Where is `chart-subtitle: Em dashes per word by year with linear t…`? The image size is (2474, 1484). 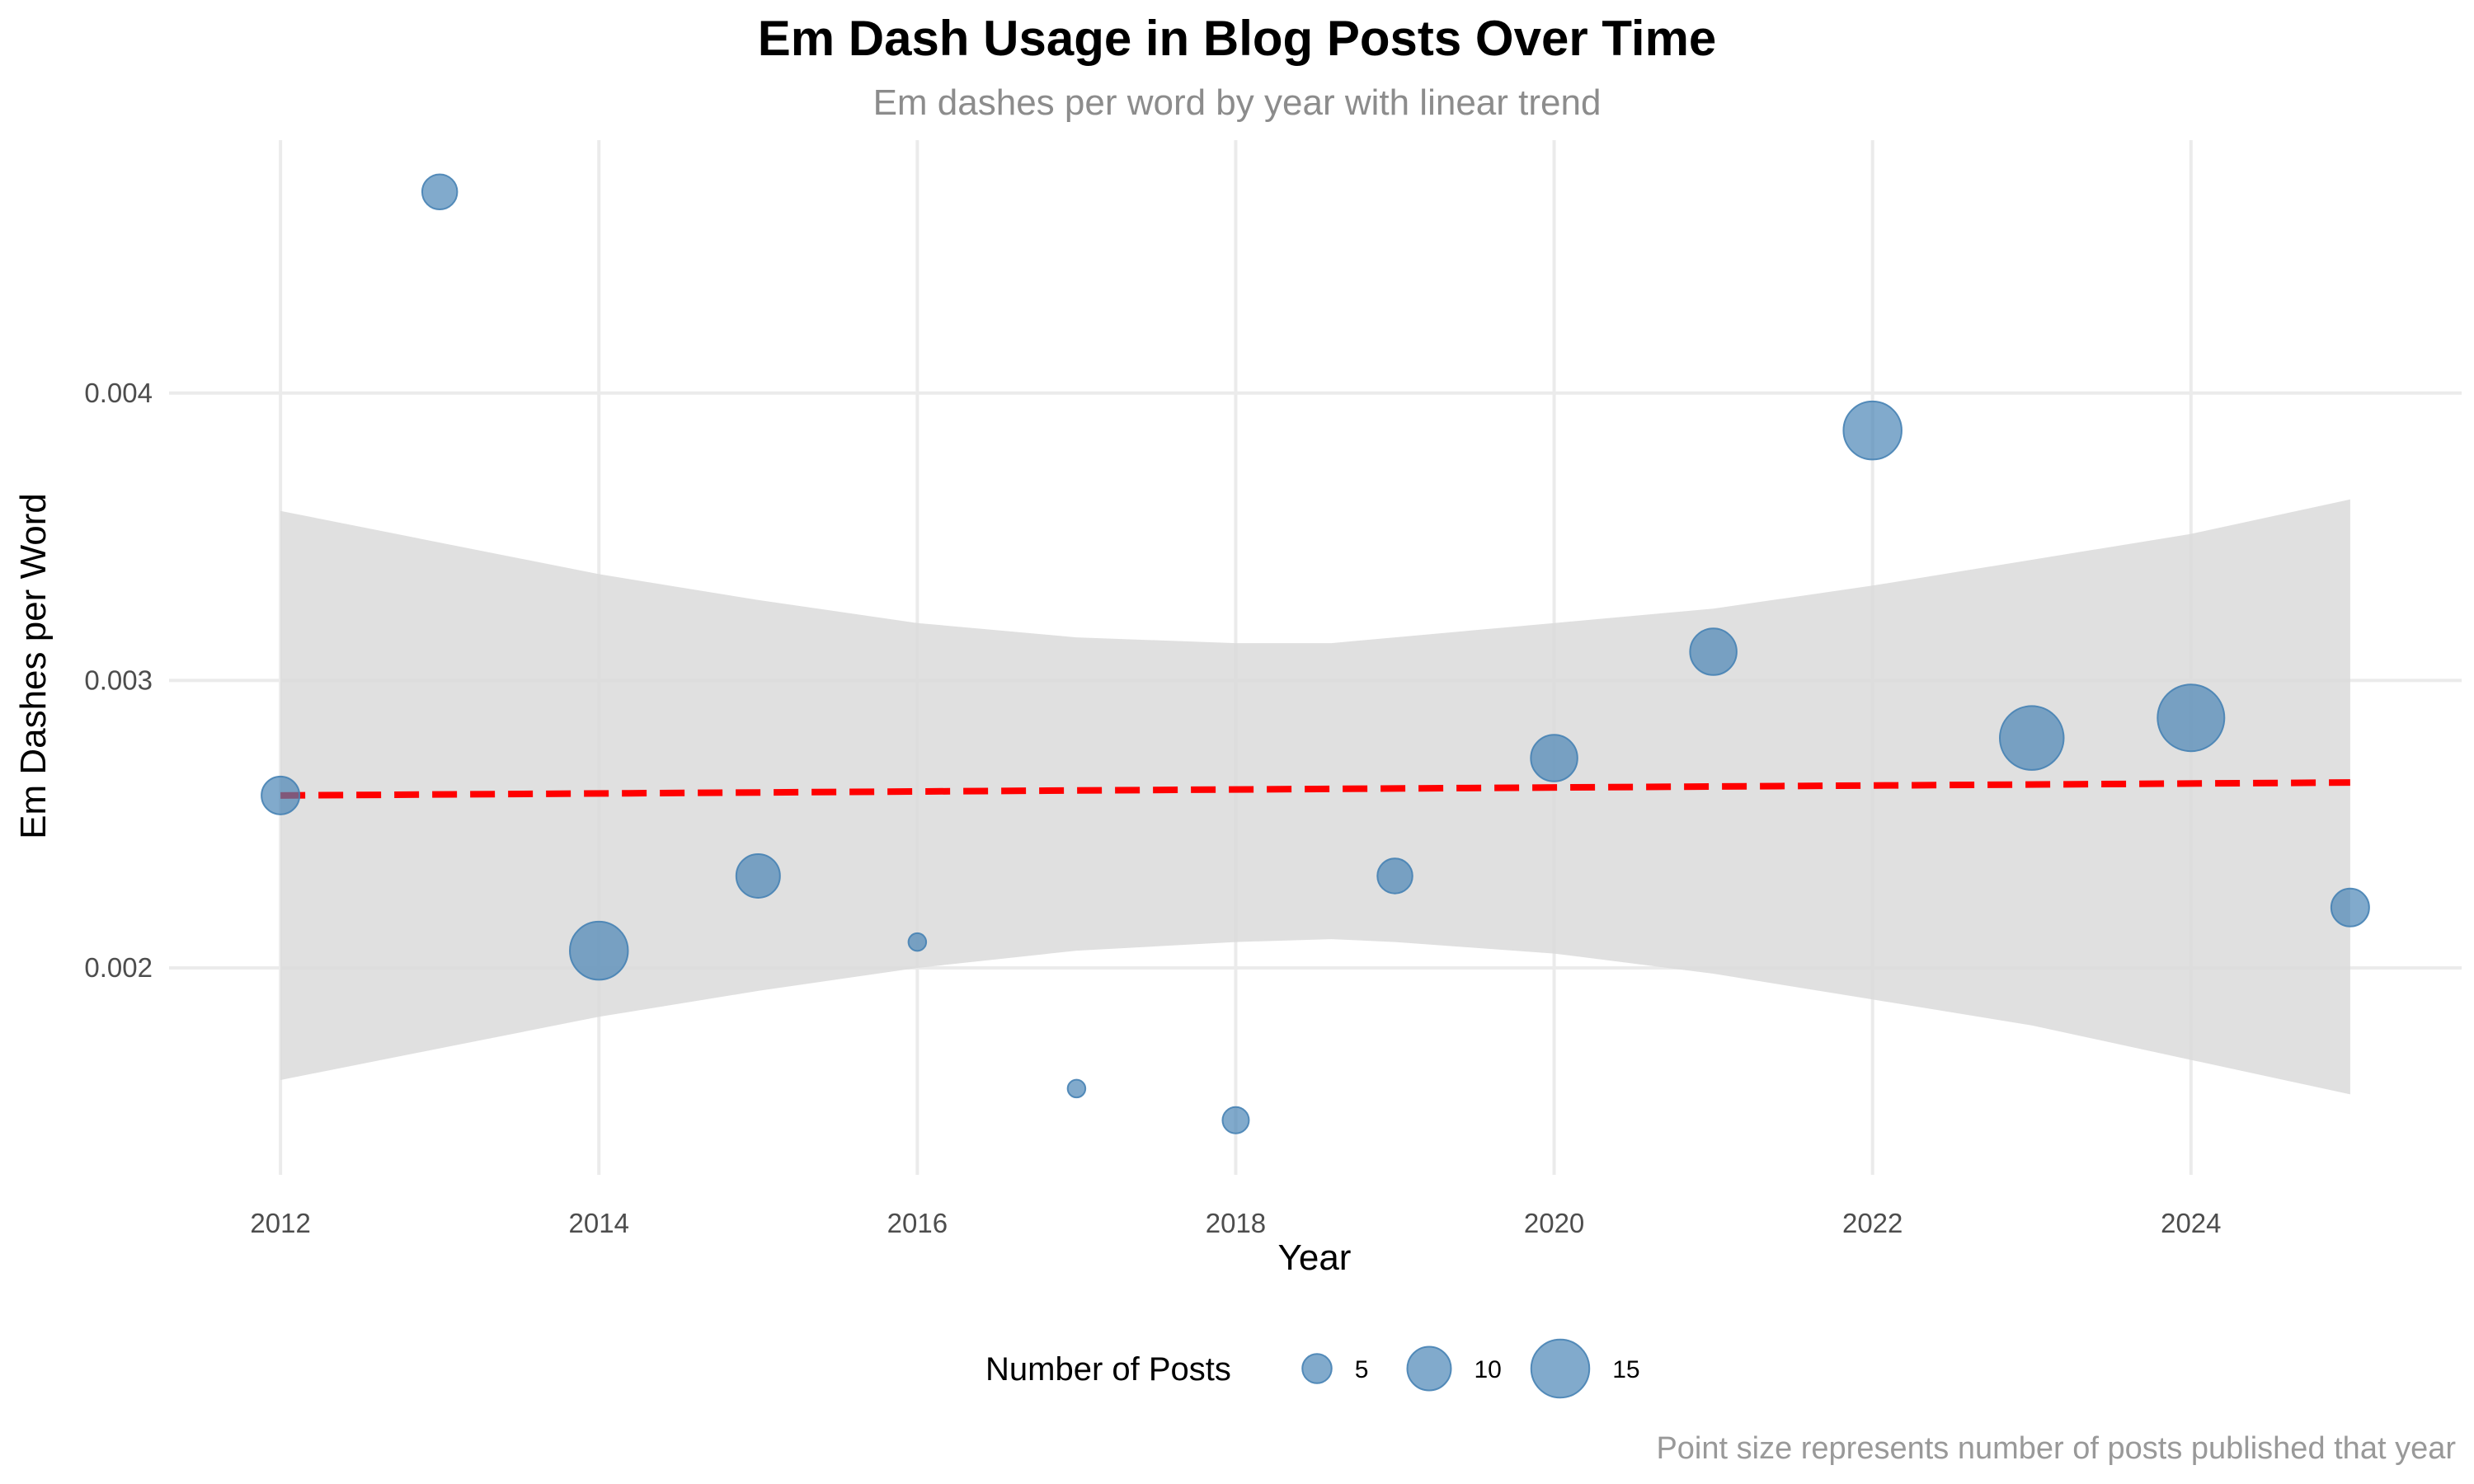 chart-subtitle: Em dashes per word by year with linear t… is located at coordinates (1237, 102).